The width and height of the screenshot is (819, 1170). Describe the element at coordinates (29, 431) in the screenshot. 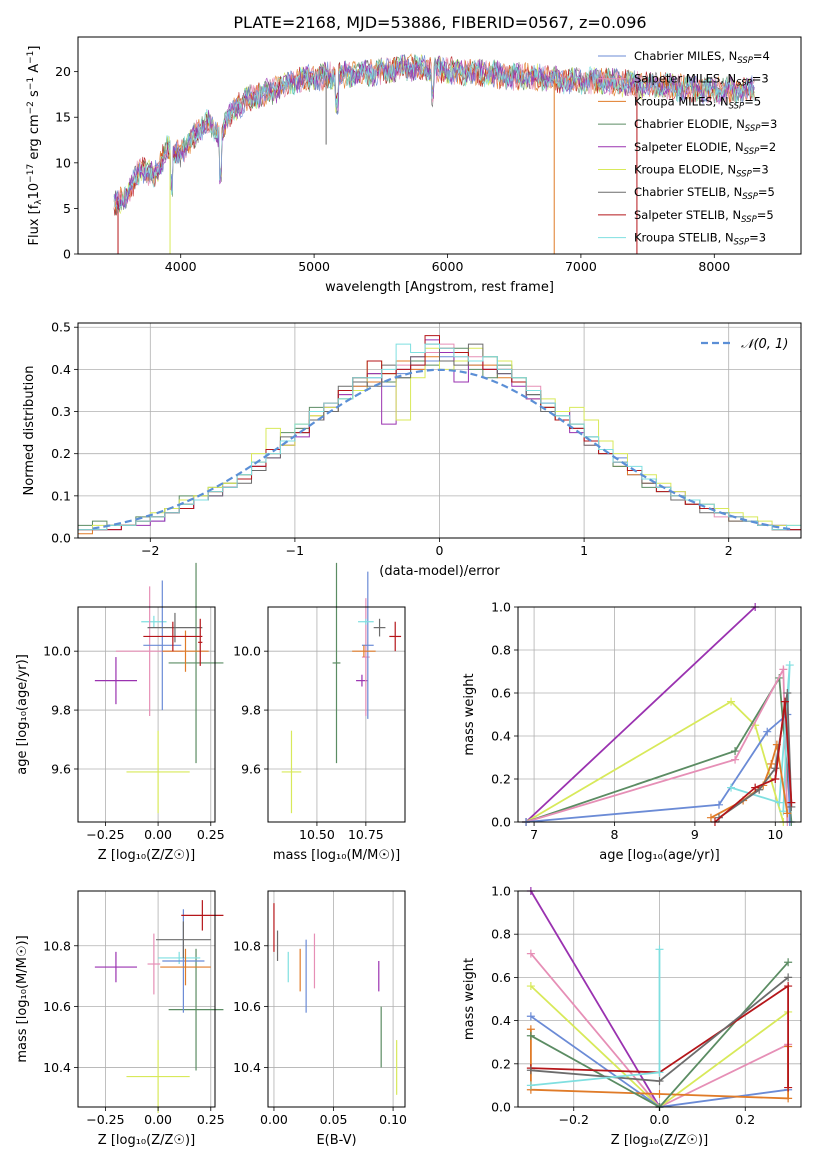

I see `y-axis-label: Normed distribution` at that location.